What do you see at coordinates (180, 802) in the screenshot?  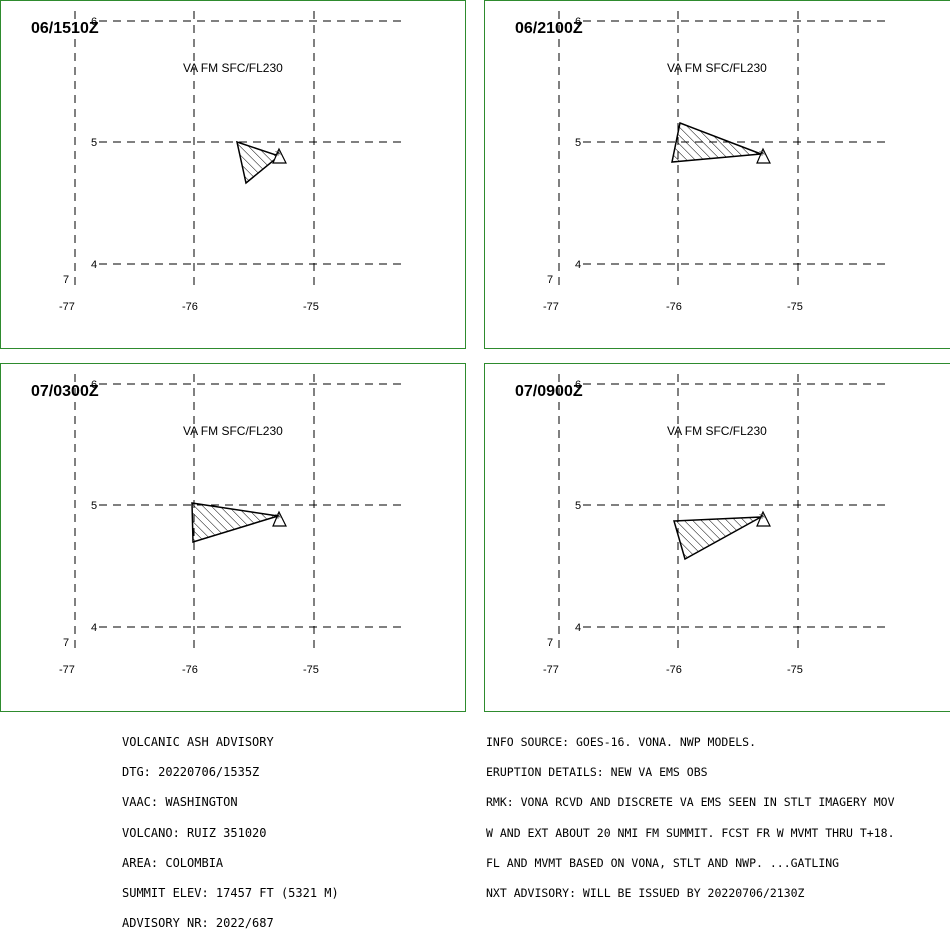 I see `advisory-line: VAAC: WASHINGTON` at bounding box center [180, 802].